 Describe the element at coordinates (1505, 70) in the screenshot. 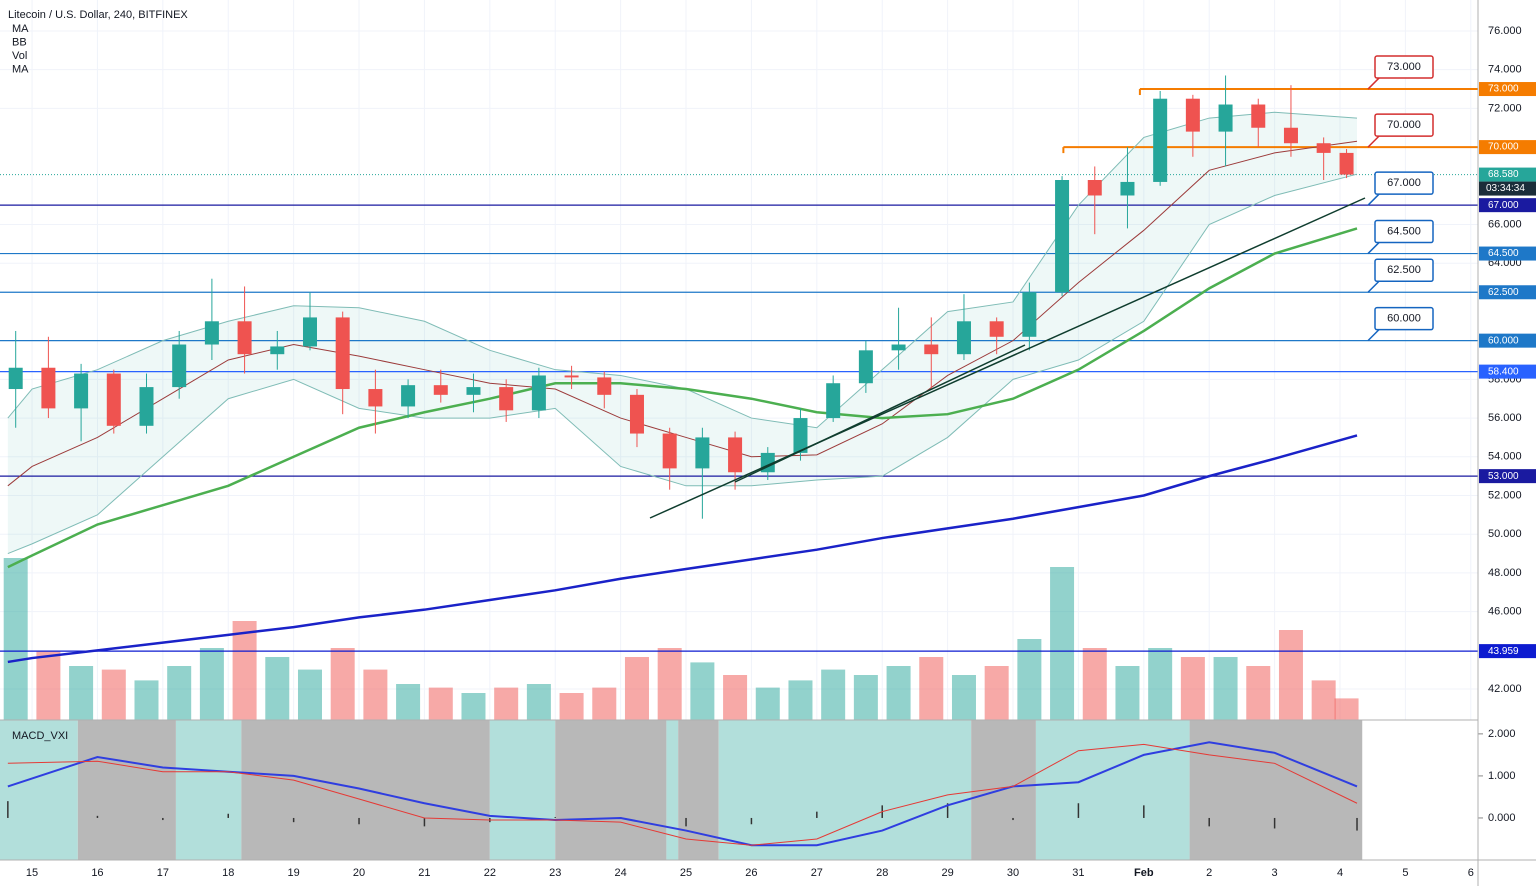

I see `y-tick-label: 74.000` at that location.